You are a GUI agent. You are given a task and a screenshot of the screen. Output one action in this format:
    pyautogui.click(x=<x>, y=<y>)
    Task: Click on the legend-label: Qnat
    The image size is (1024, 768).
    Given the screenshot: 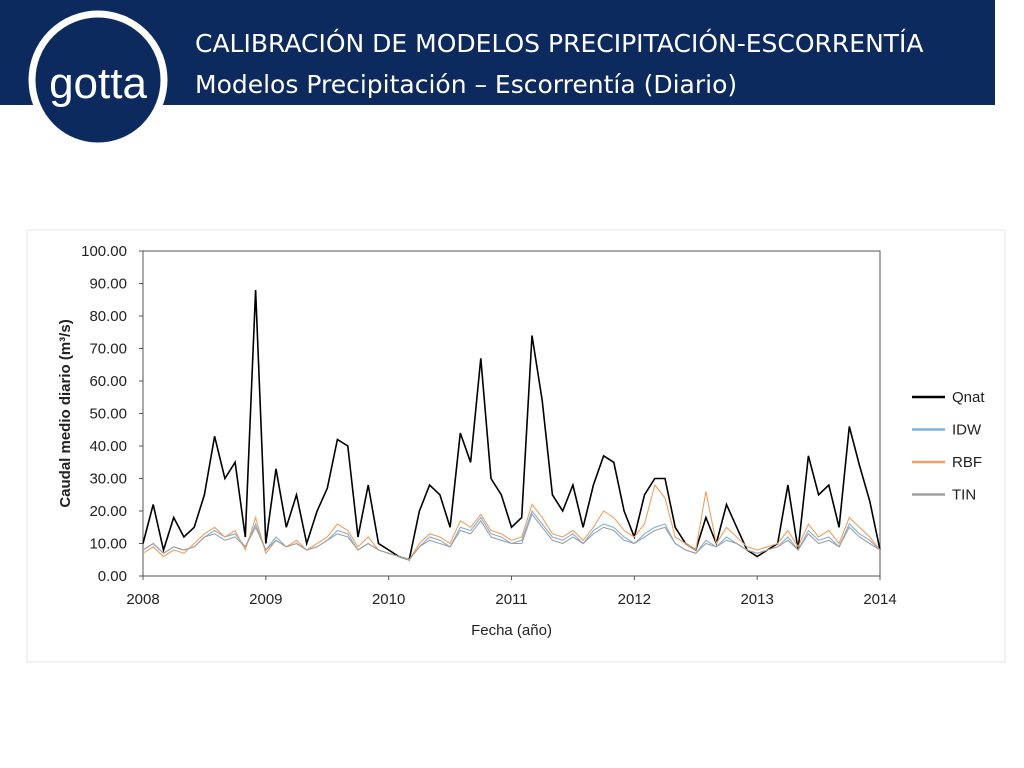 What is the action you would take?
    pyautogui.click(x=968, y=397)
    